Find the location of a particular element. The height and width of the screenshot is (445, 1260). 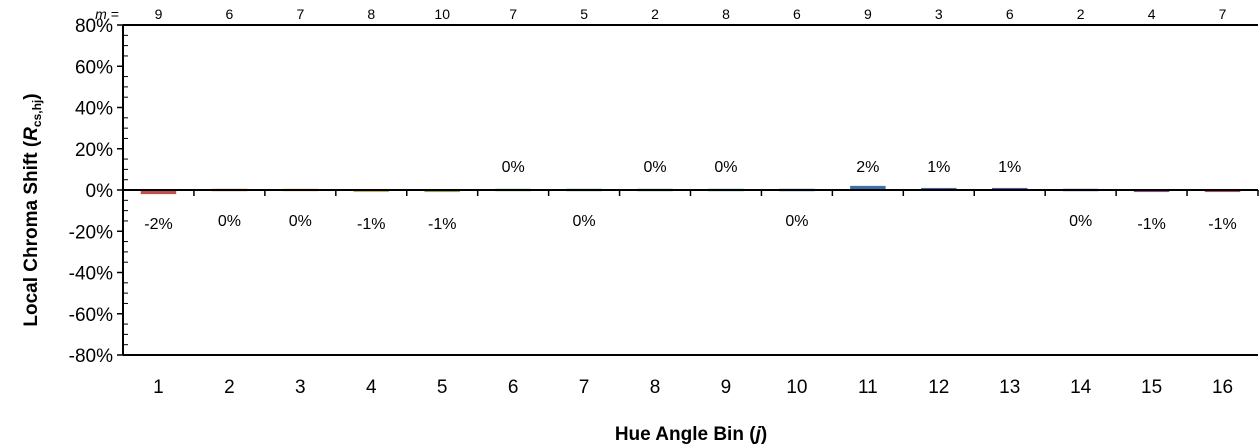

m-count-row: m = 9 6 7 8 10 7 5 2 8 6 9 3 6 2 4 7 is located at coordinates (661, 14).